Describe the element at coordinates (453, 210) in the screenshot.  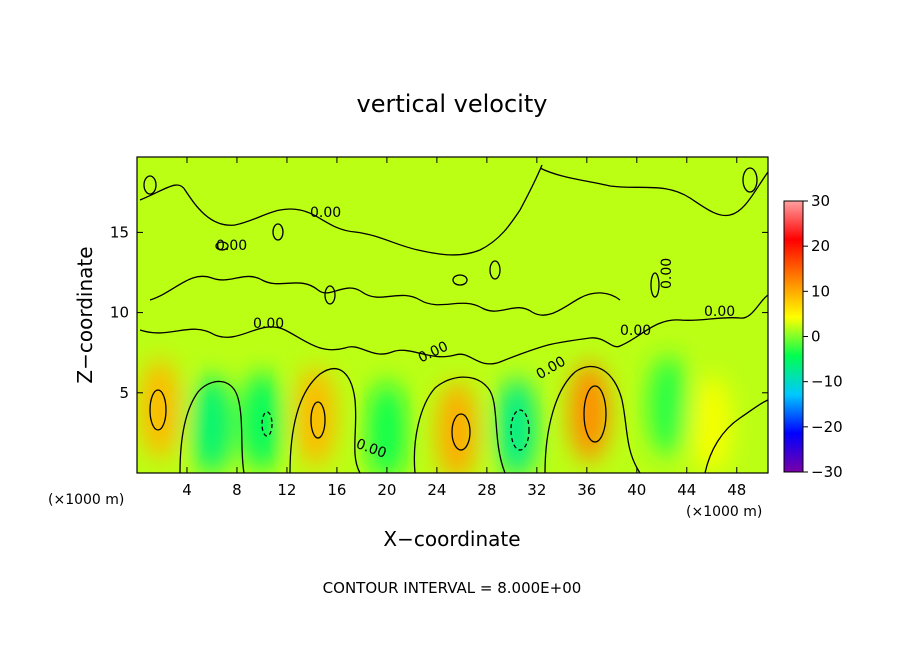
I see `contour-zero-line-top` at that location.